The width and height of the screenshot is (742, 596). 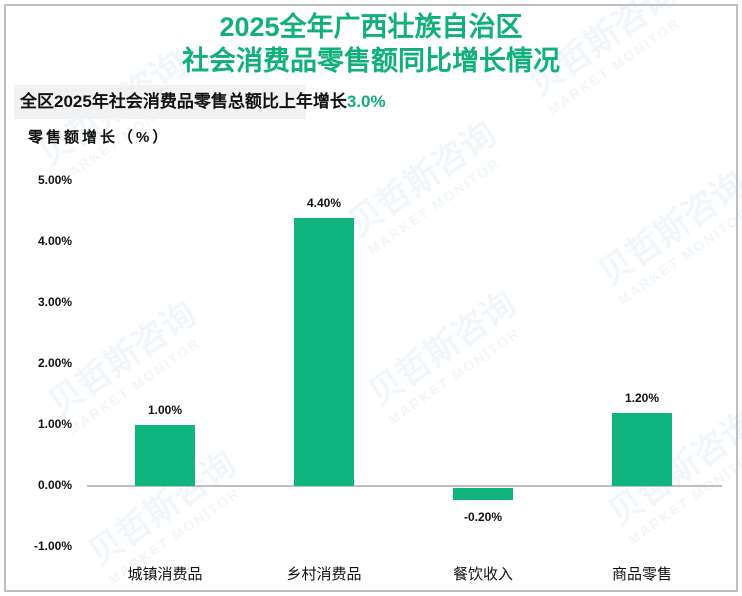 What do you see at coordinates (54, 424) in the screenshot?
I see `y-tick: 1.00%` at bounding box center [54, 424].